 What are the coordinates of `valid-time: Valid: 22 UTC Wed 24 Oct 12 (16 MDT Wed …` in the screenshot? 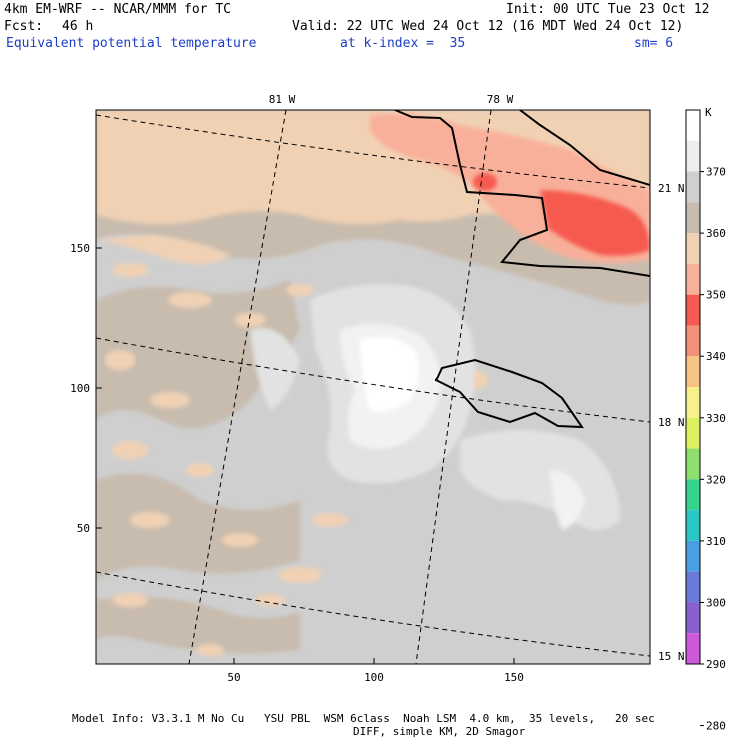 It's located at (488, 26).